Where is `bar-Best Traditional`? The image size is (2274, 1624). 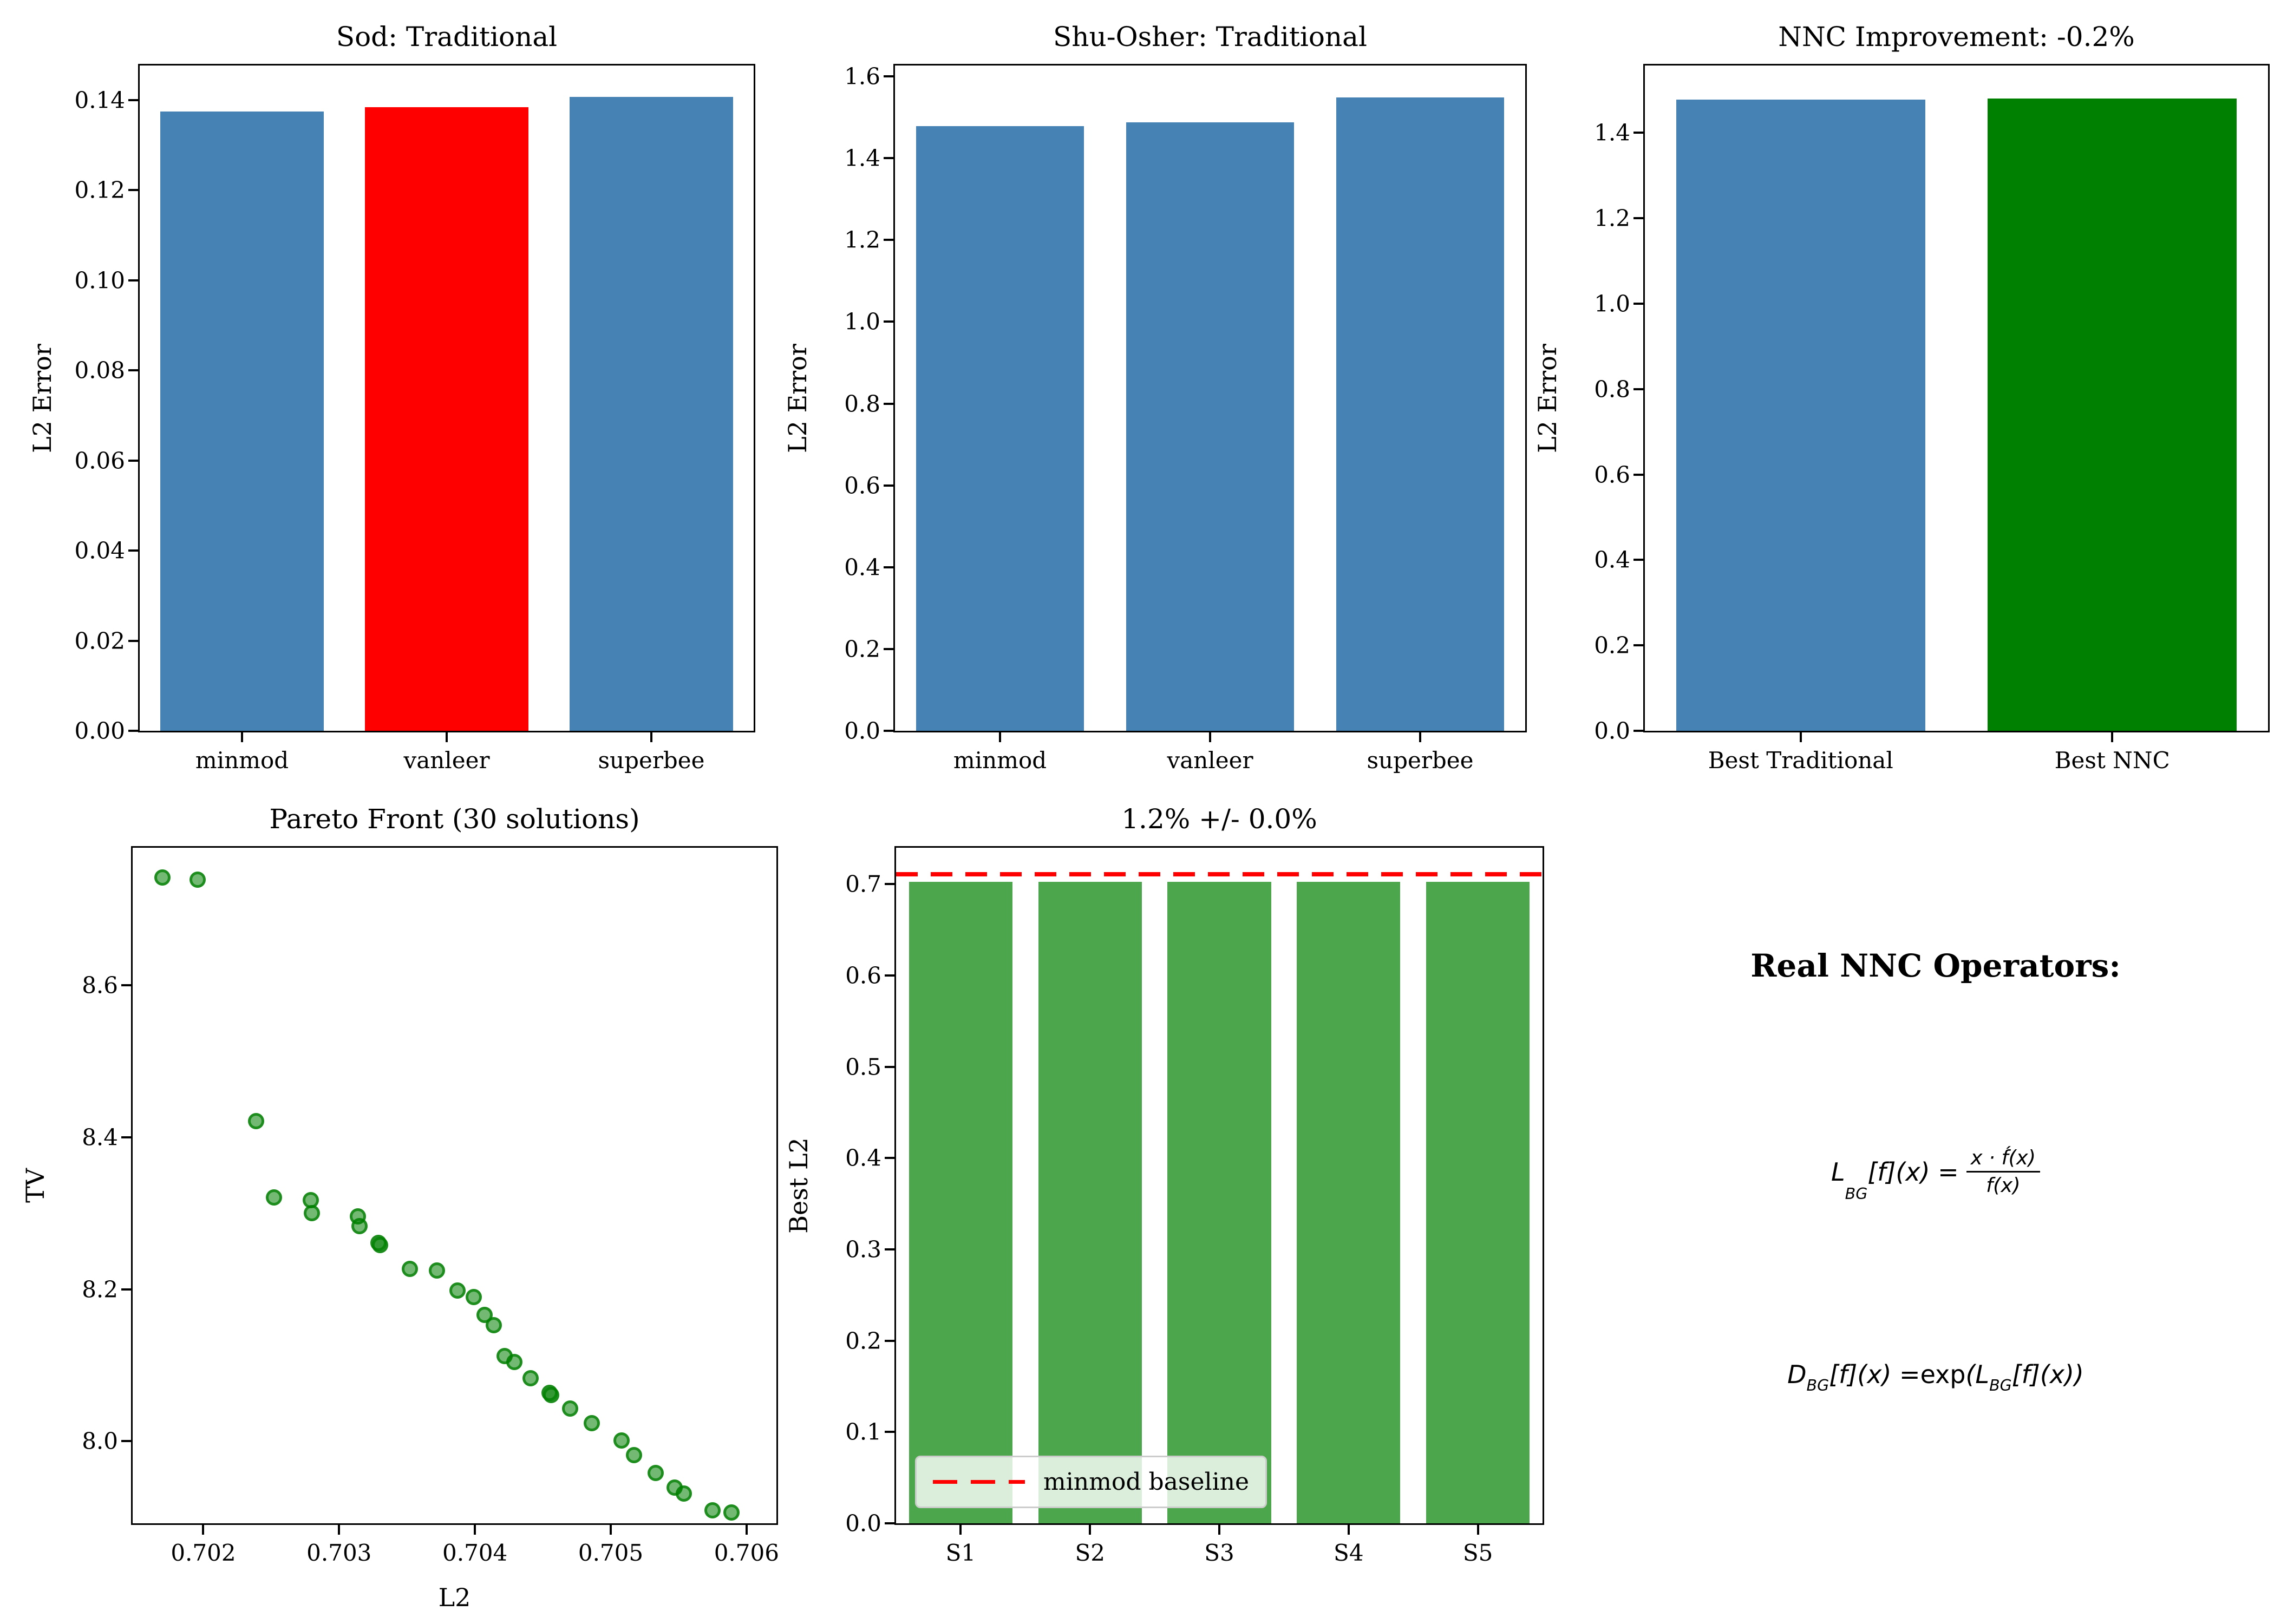
bar-Best Traditional is located at coordinates (1801, 415).